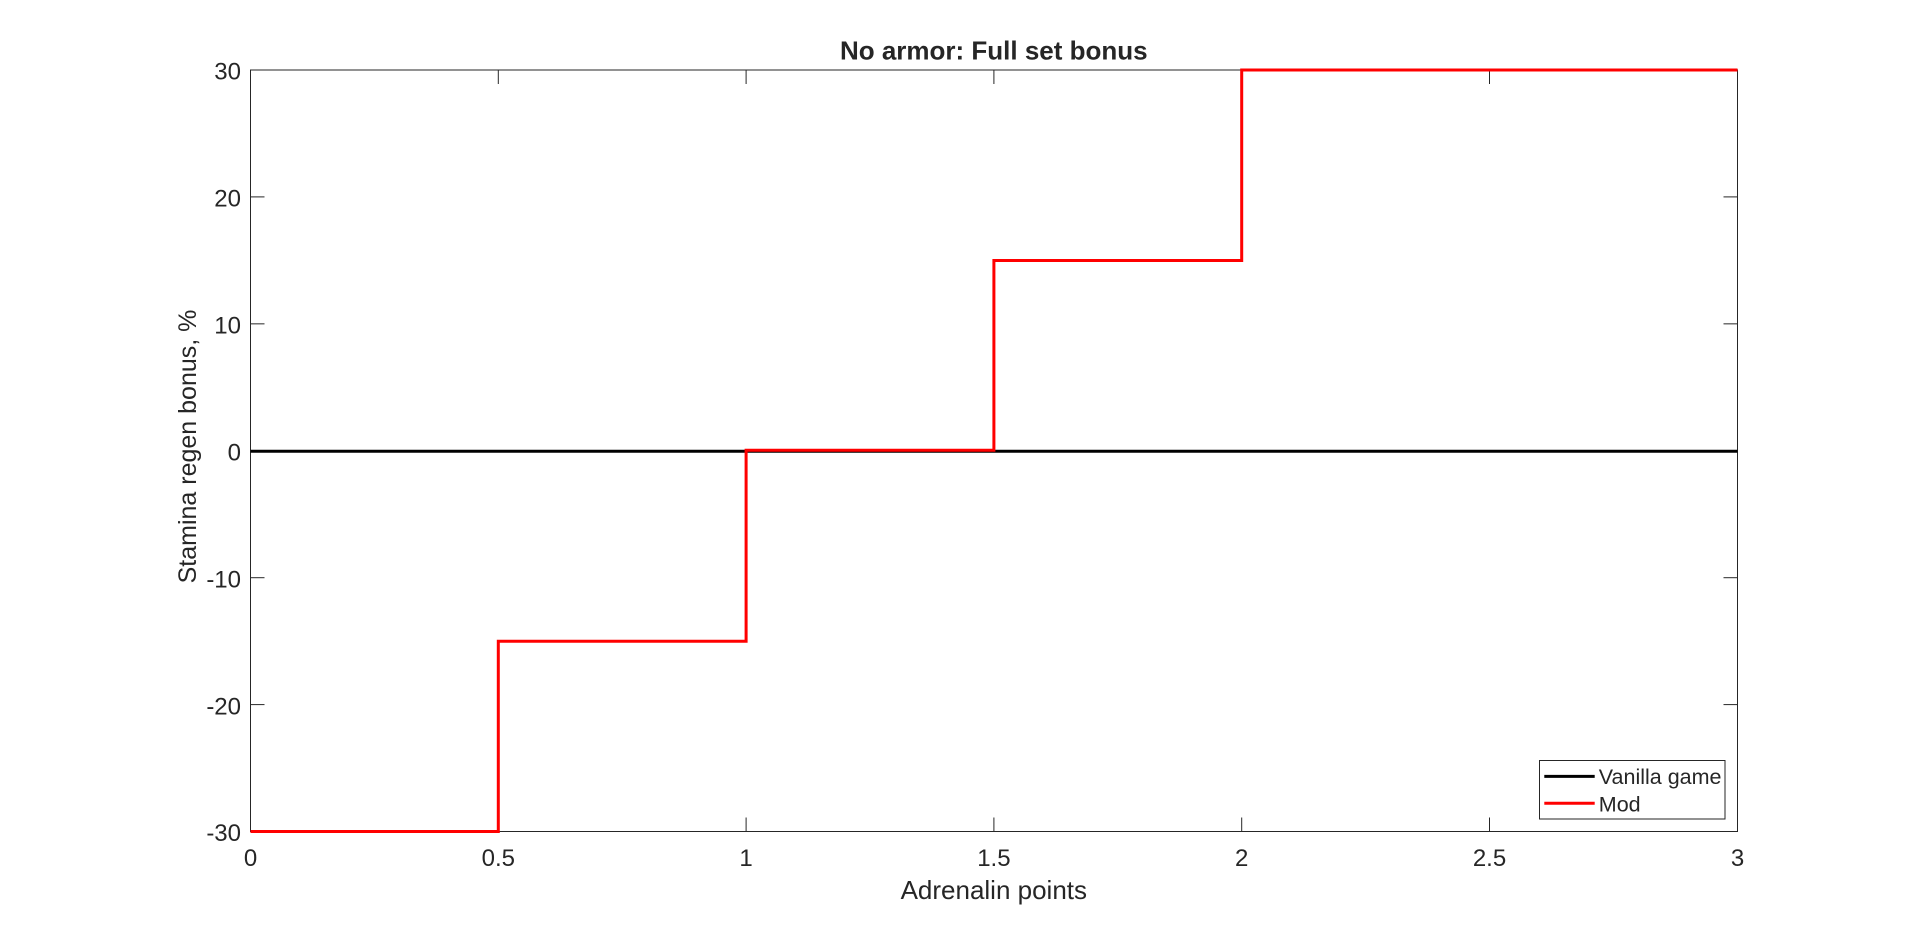 Image resolution: width=1920 pixels, height=936 pixels. What do you see at coordinates (223, 579) in the screenshot?
I see `svg-text: -10` at bounding box center [223, 579].